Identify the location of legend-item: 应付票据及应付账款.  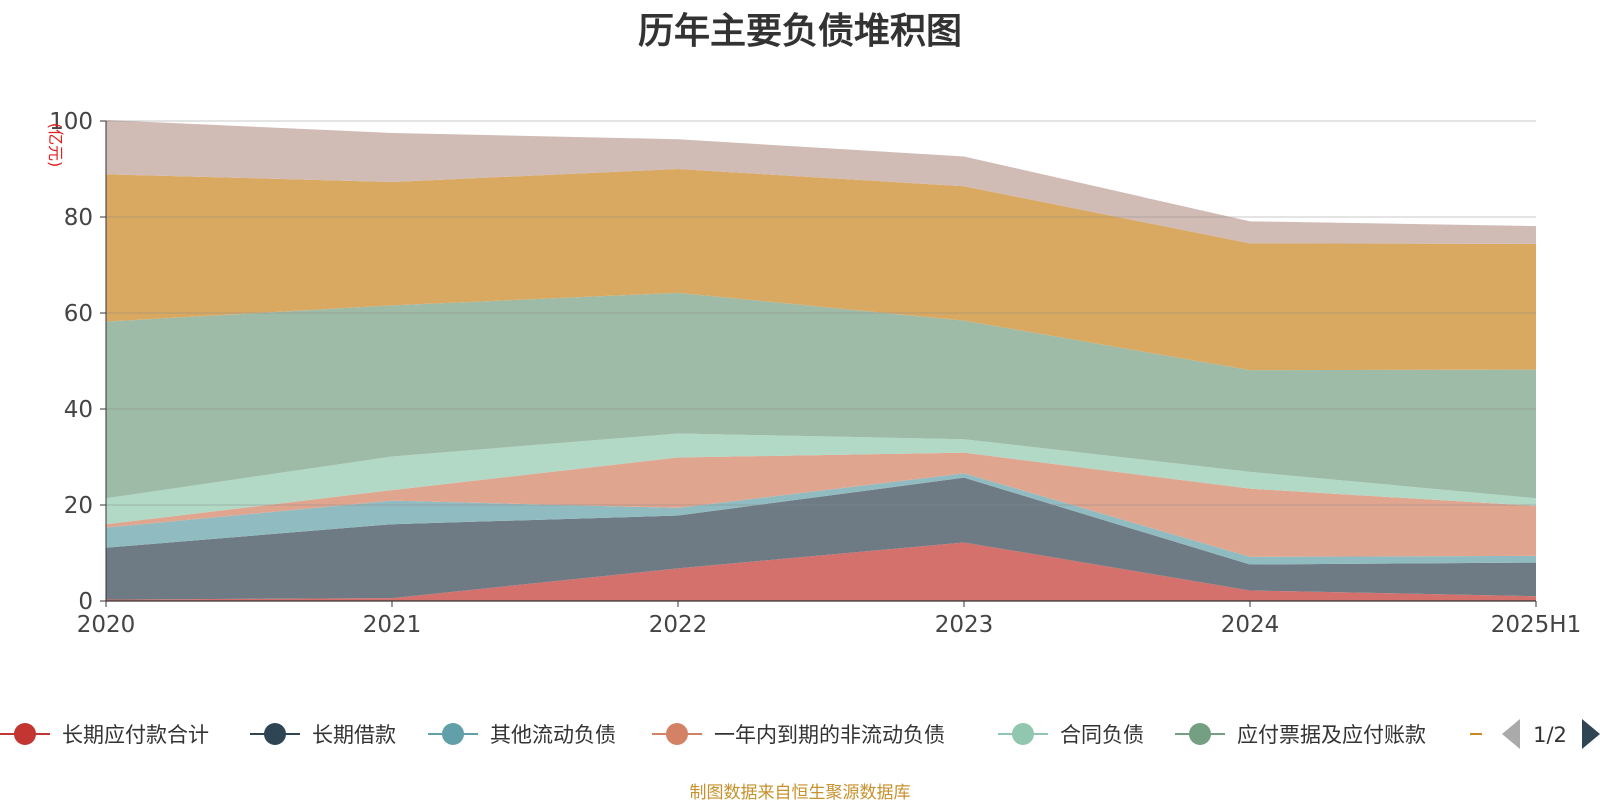
(1300, 735).